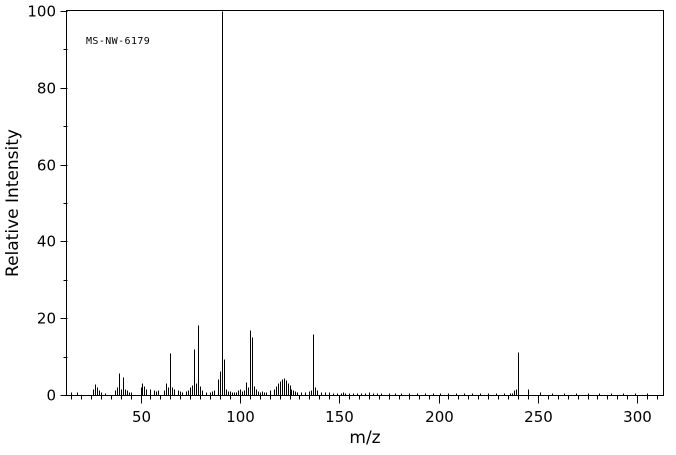  Describe the element at coordinates (637, 417) in the screenshot. I see `x-tick-label: 300` at that location.